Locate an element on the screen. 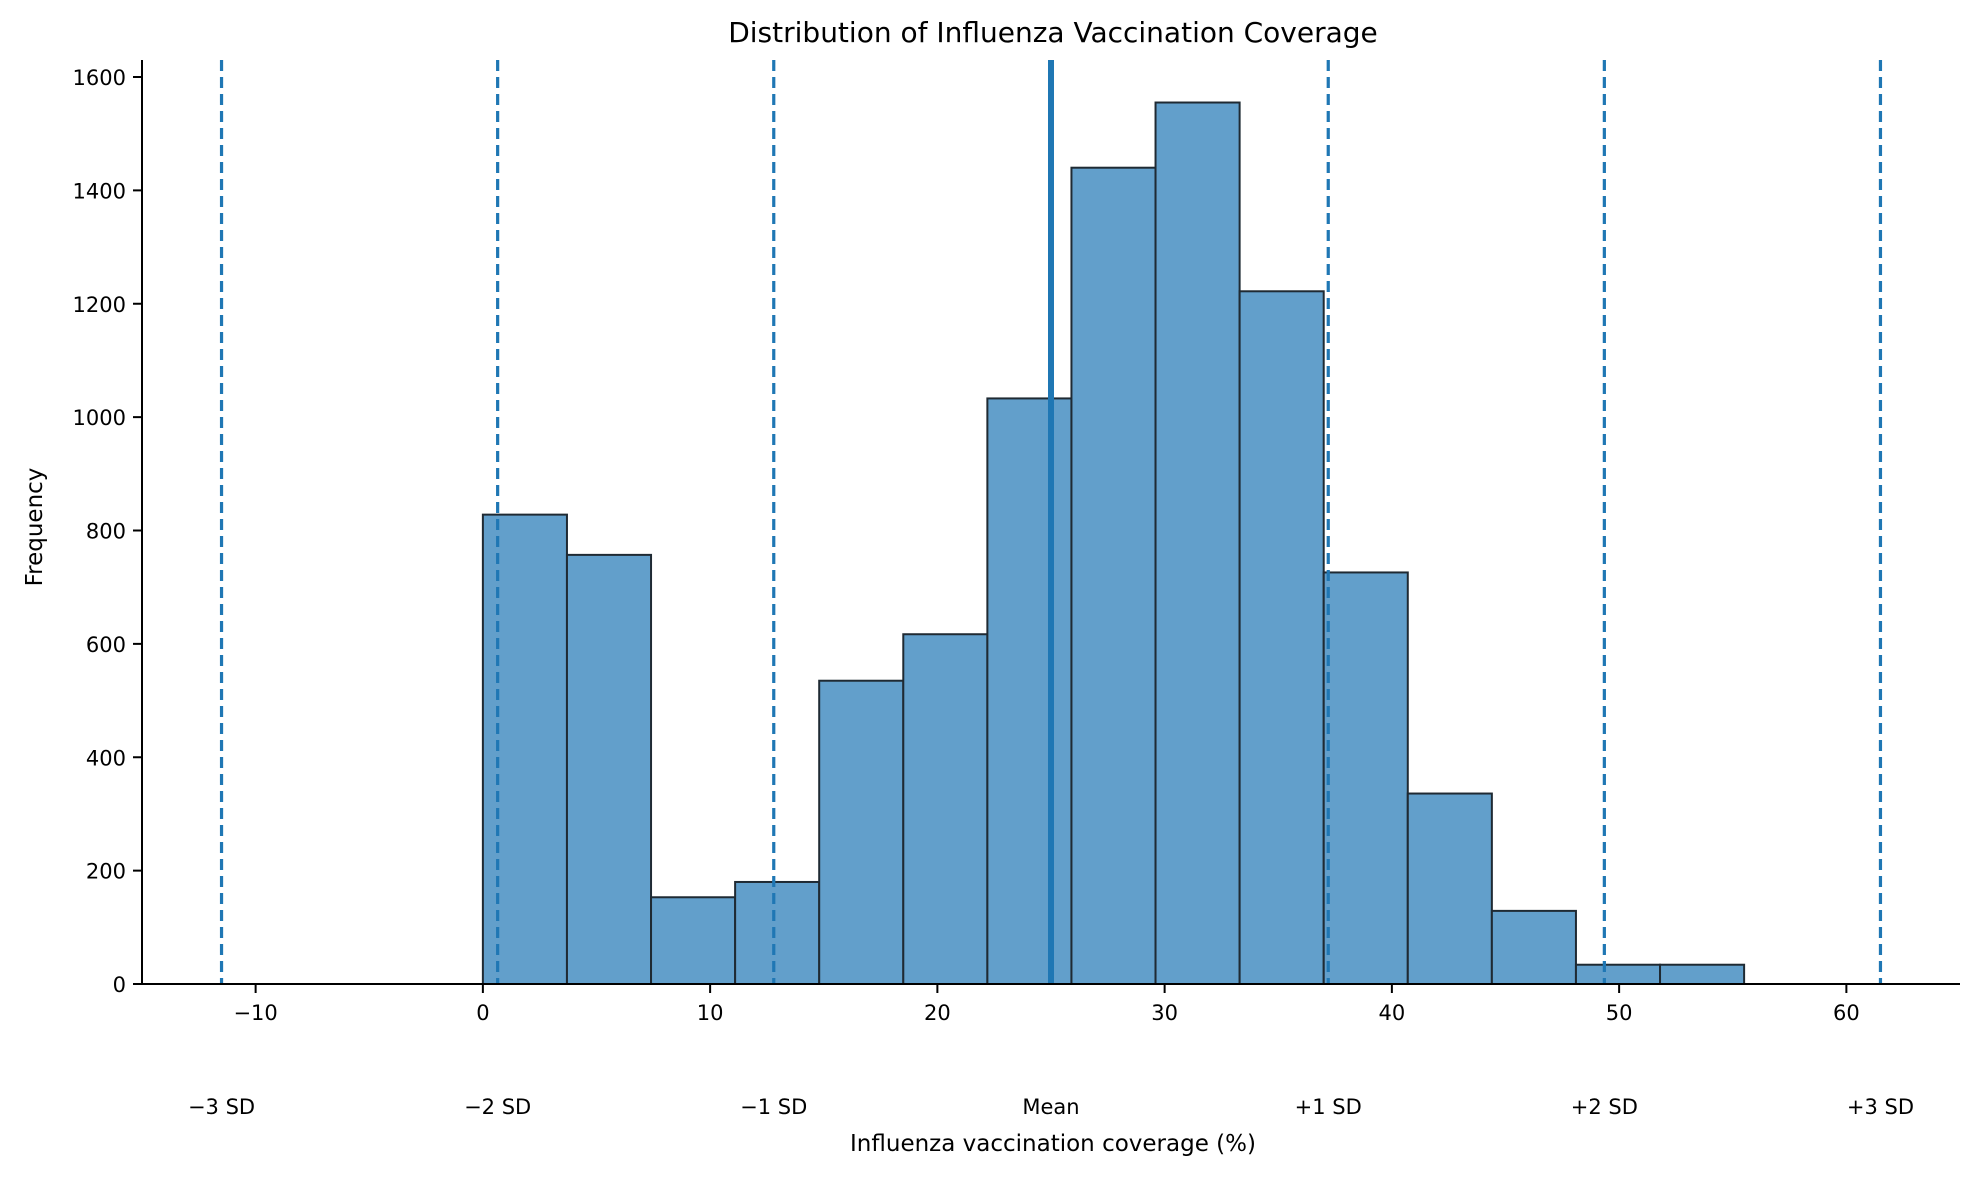 The height and width of the screenshot is (1177, 1978). y-axis-label: Frequency is located at coordinates (35, 527).